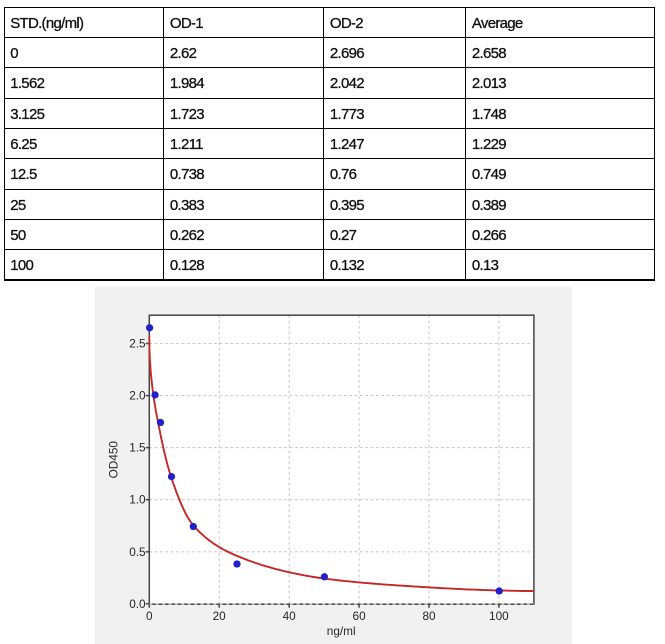  What do you see at coordinates (137, 396) in the screenshot?
I see `svg-text: 2.0` at bounding box center [137, 396].